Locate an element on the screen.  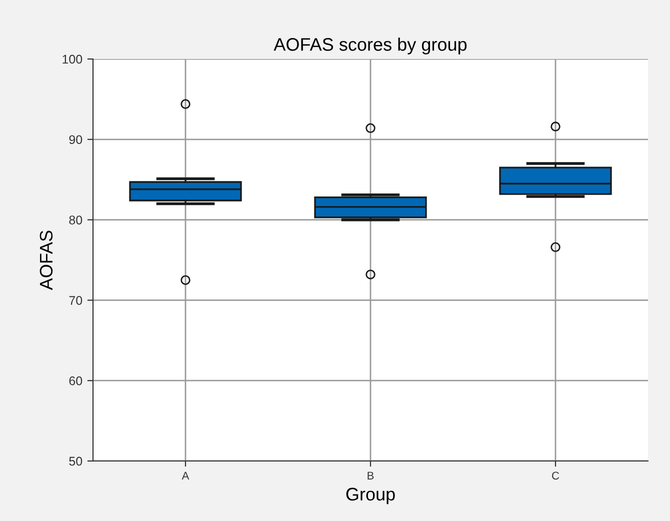
y-tick-label: 70 is located at coordinates (75, 300).